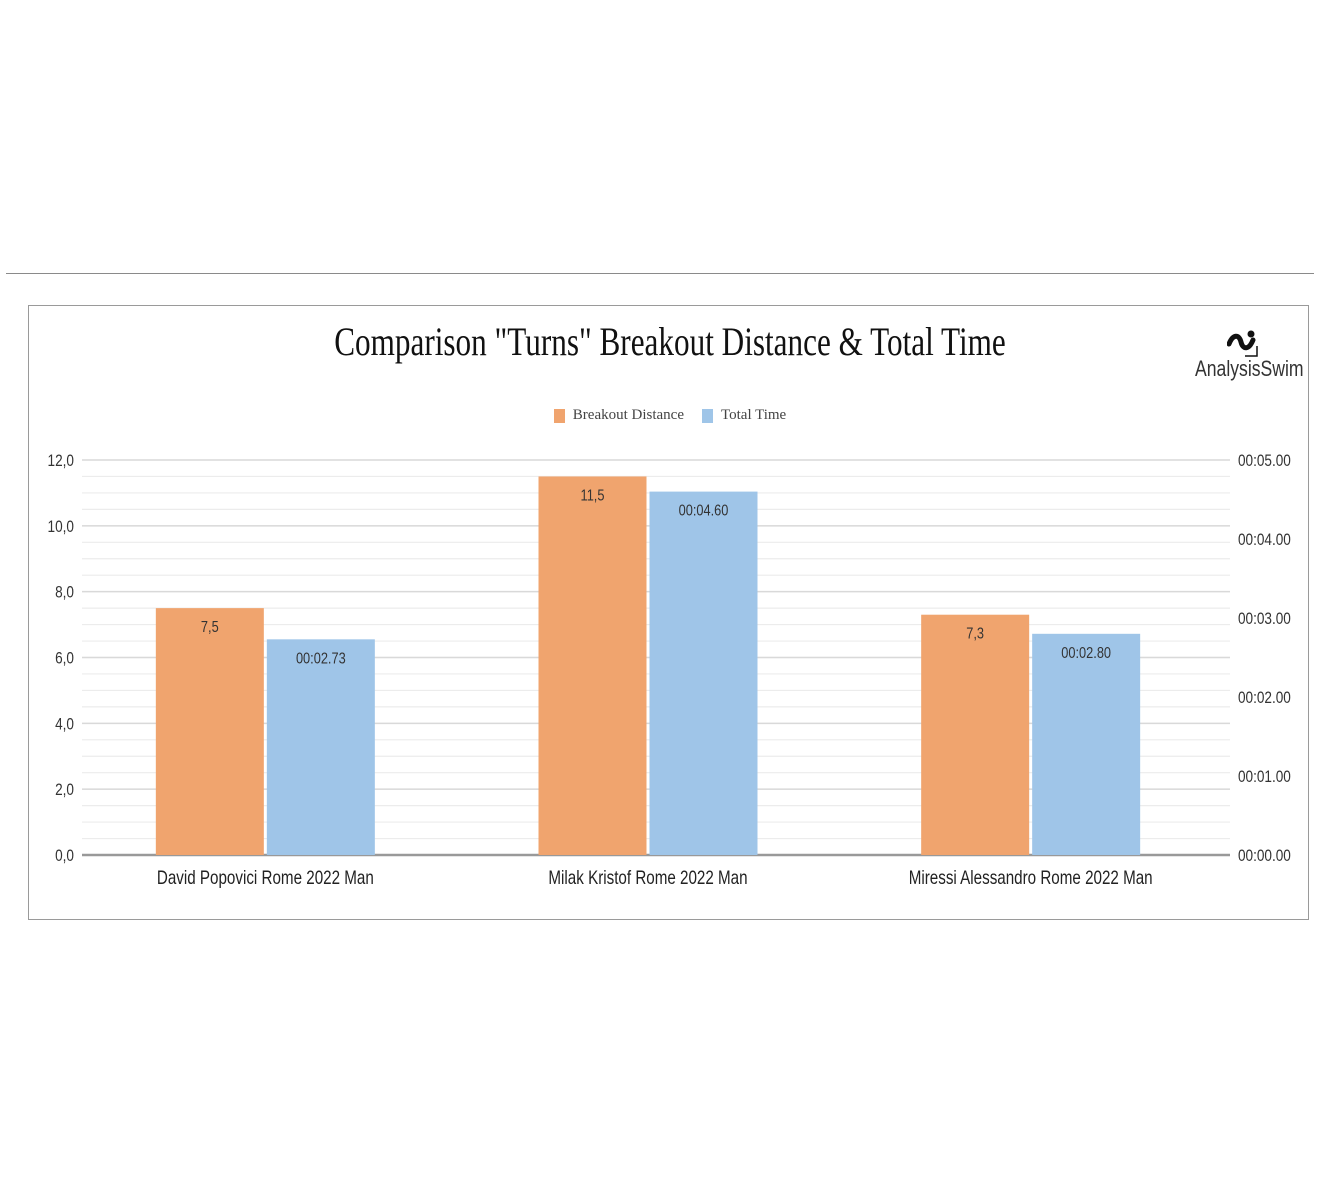 Image resolution: width=1320 pixels, height=1200 pixels. I want to click on data-label-breakout-distance: 7,3, so click(975, 634).